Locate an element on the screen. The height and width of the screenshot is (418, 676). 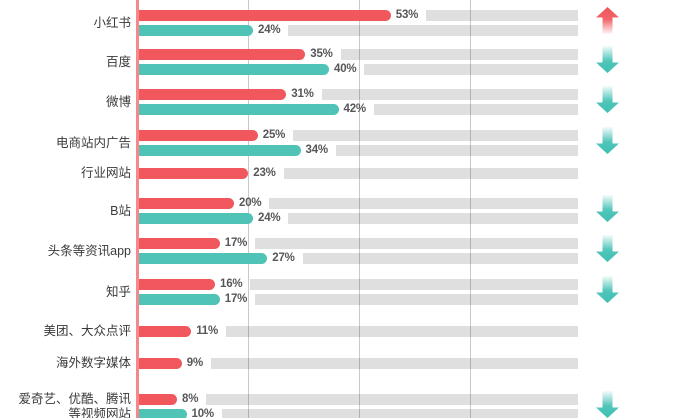
bar-value-series2: 10% is located at coordinates (203, 413).